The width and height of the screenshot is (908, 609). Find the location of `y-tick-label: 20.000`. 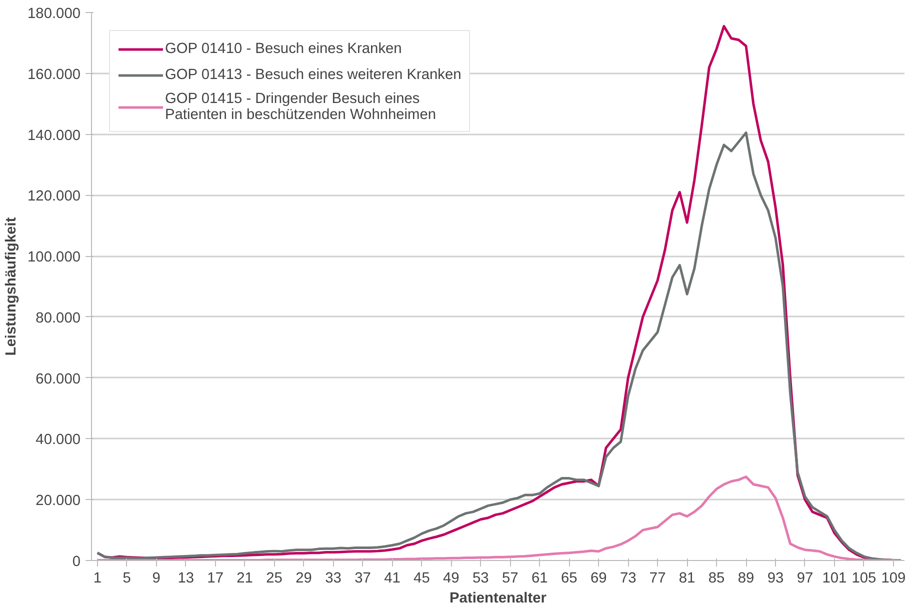

y-tick-label: 20.000 is located at coordinates (58, 501).